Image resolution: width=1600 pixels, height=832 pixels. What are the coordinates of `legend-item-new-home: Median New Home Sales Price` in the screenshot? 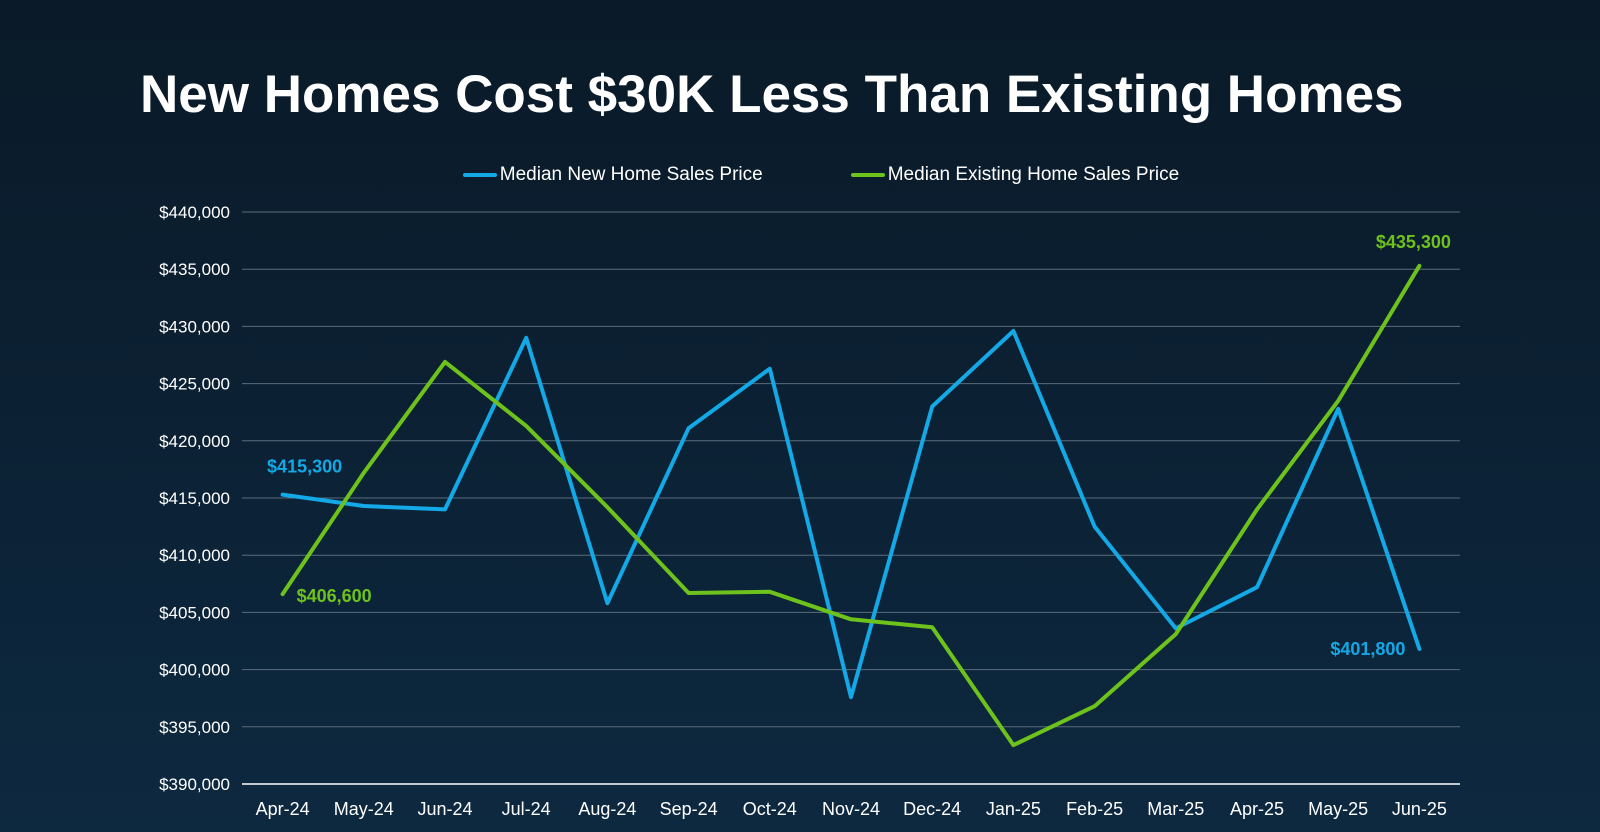 It's located at (592, 175).